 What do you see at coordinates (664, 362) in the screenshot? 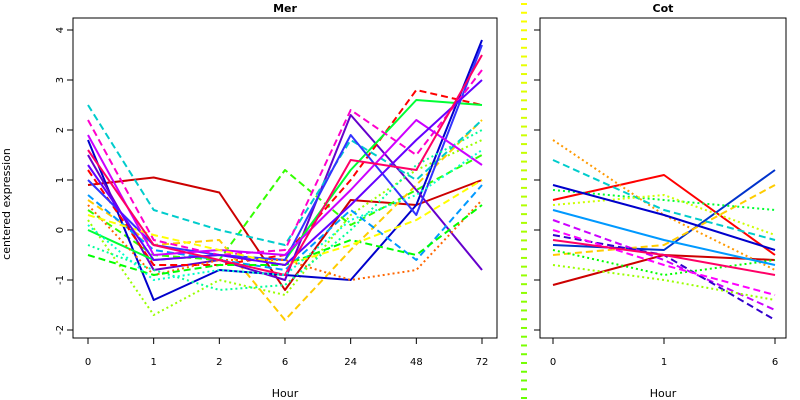
I see `cot-x-tick-label: 1` at bounding box center [664, 362].